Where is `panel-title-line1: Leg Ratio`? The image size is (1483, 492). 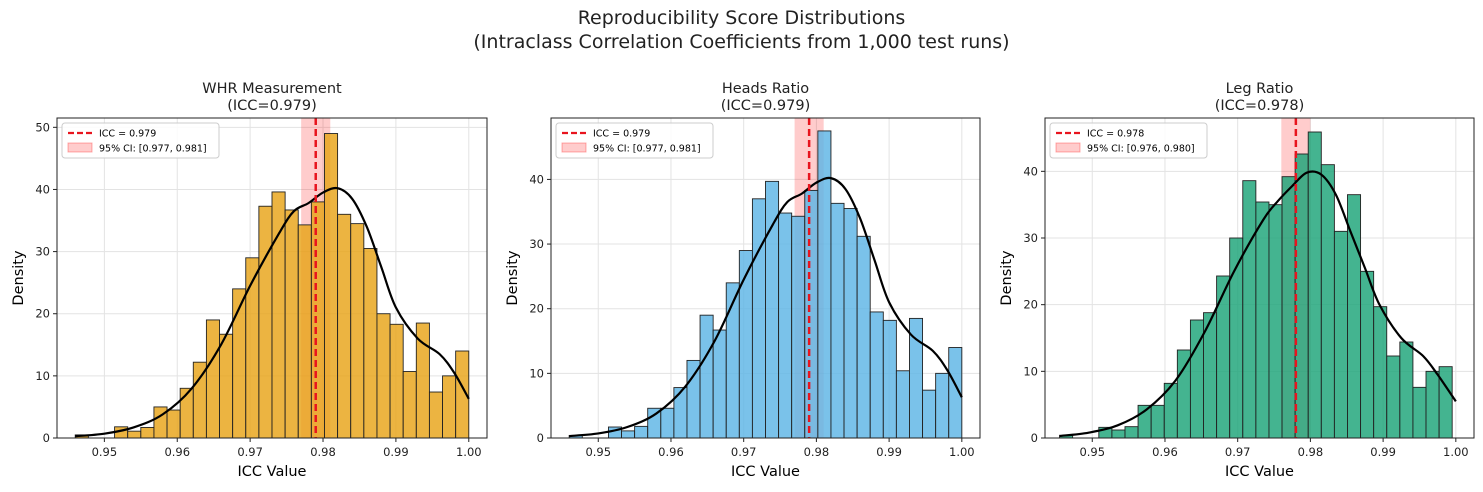
panel-title-line1: Leg Ratio is located at coordinates (1260, 89).